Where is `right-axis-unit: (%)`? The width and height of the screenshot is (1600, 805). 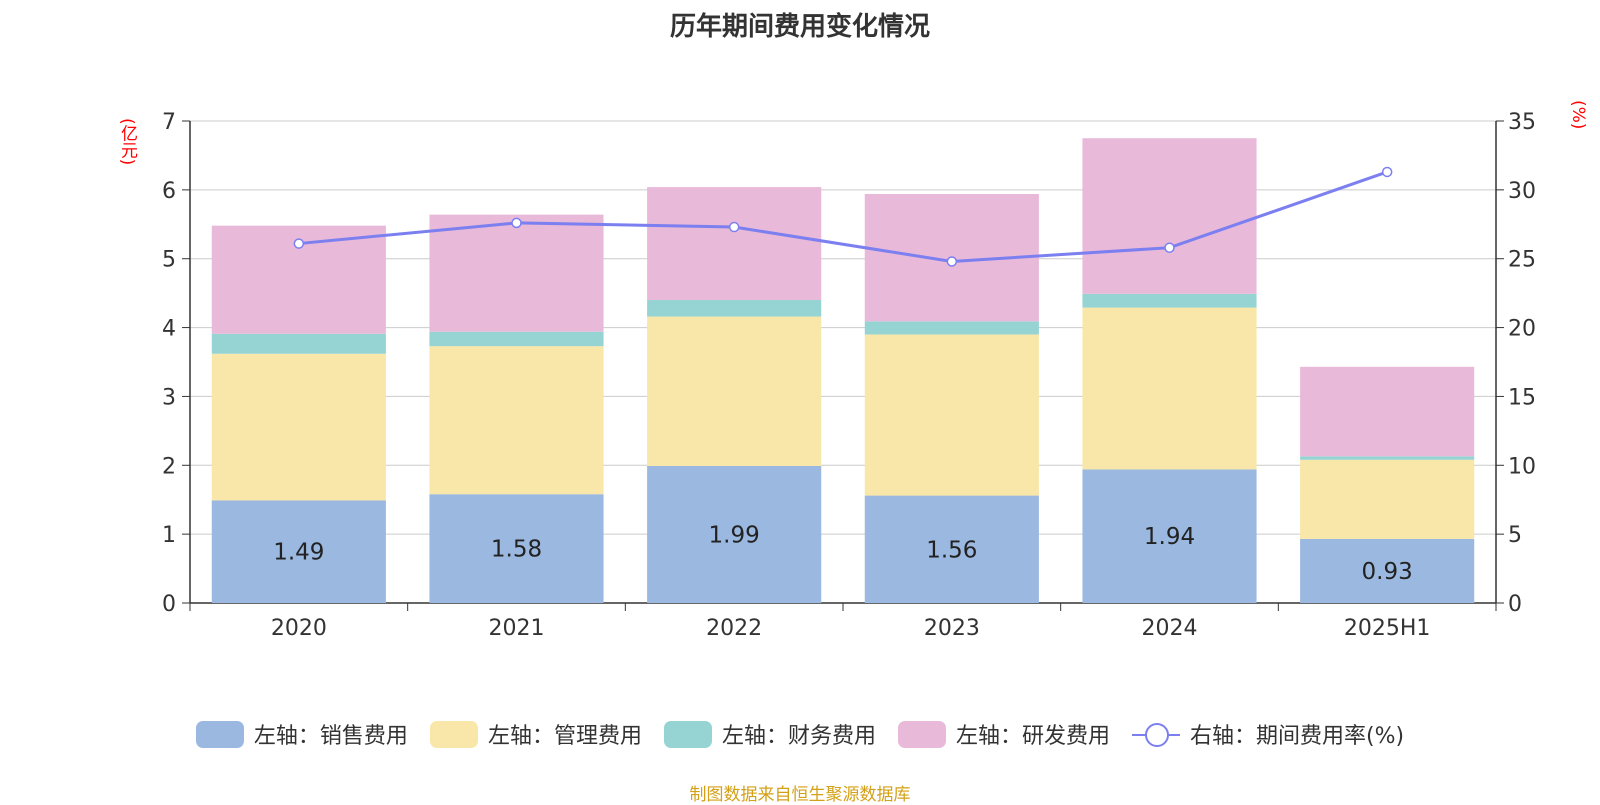
right-axis-unit: (%) is located at coordinates (1578, 115).